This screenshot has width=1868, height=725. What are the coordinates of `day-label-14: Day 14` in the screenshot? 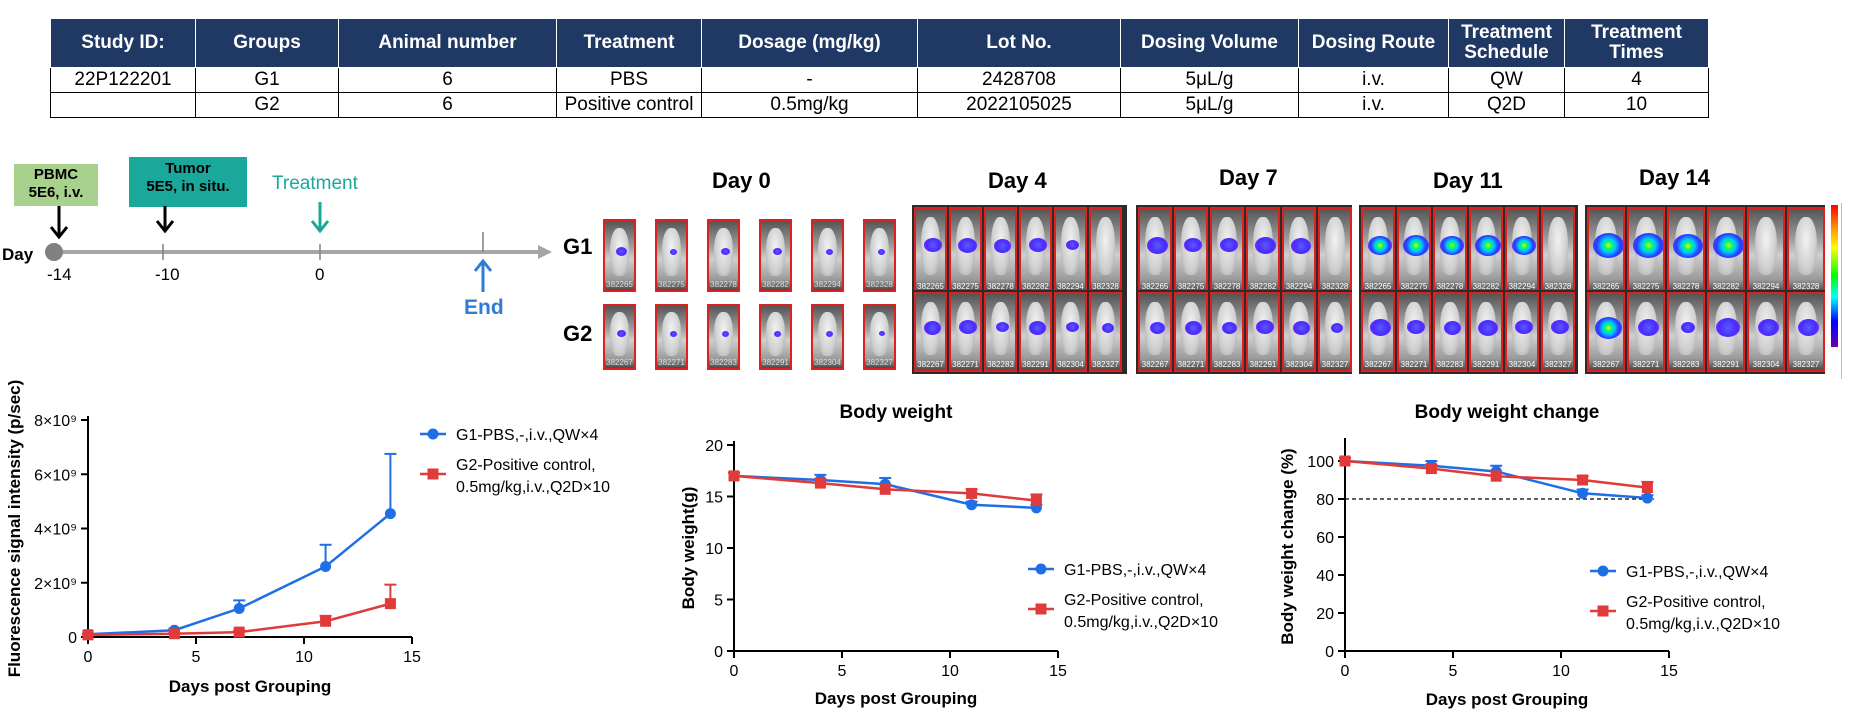 It's located at (1674, 177).